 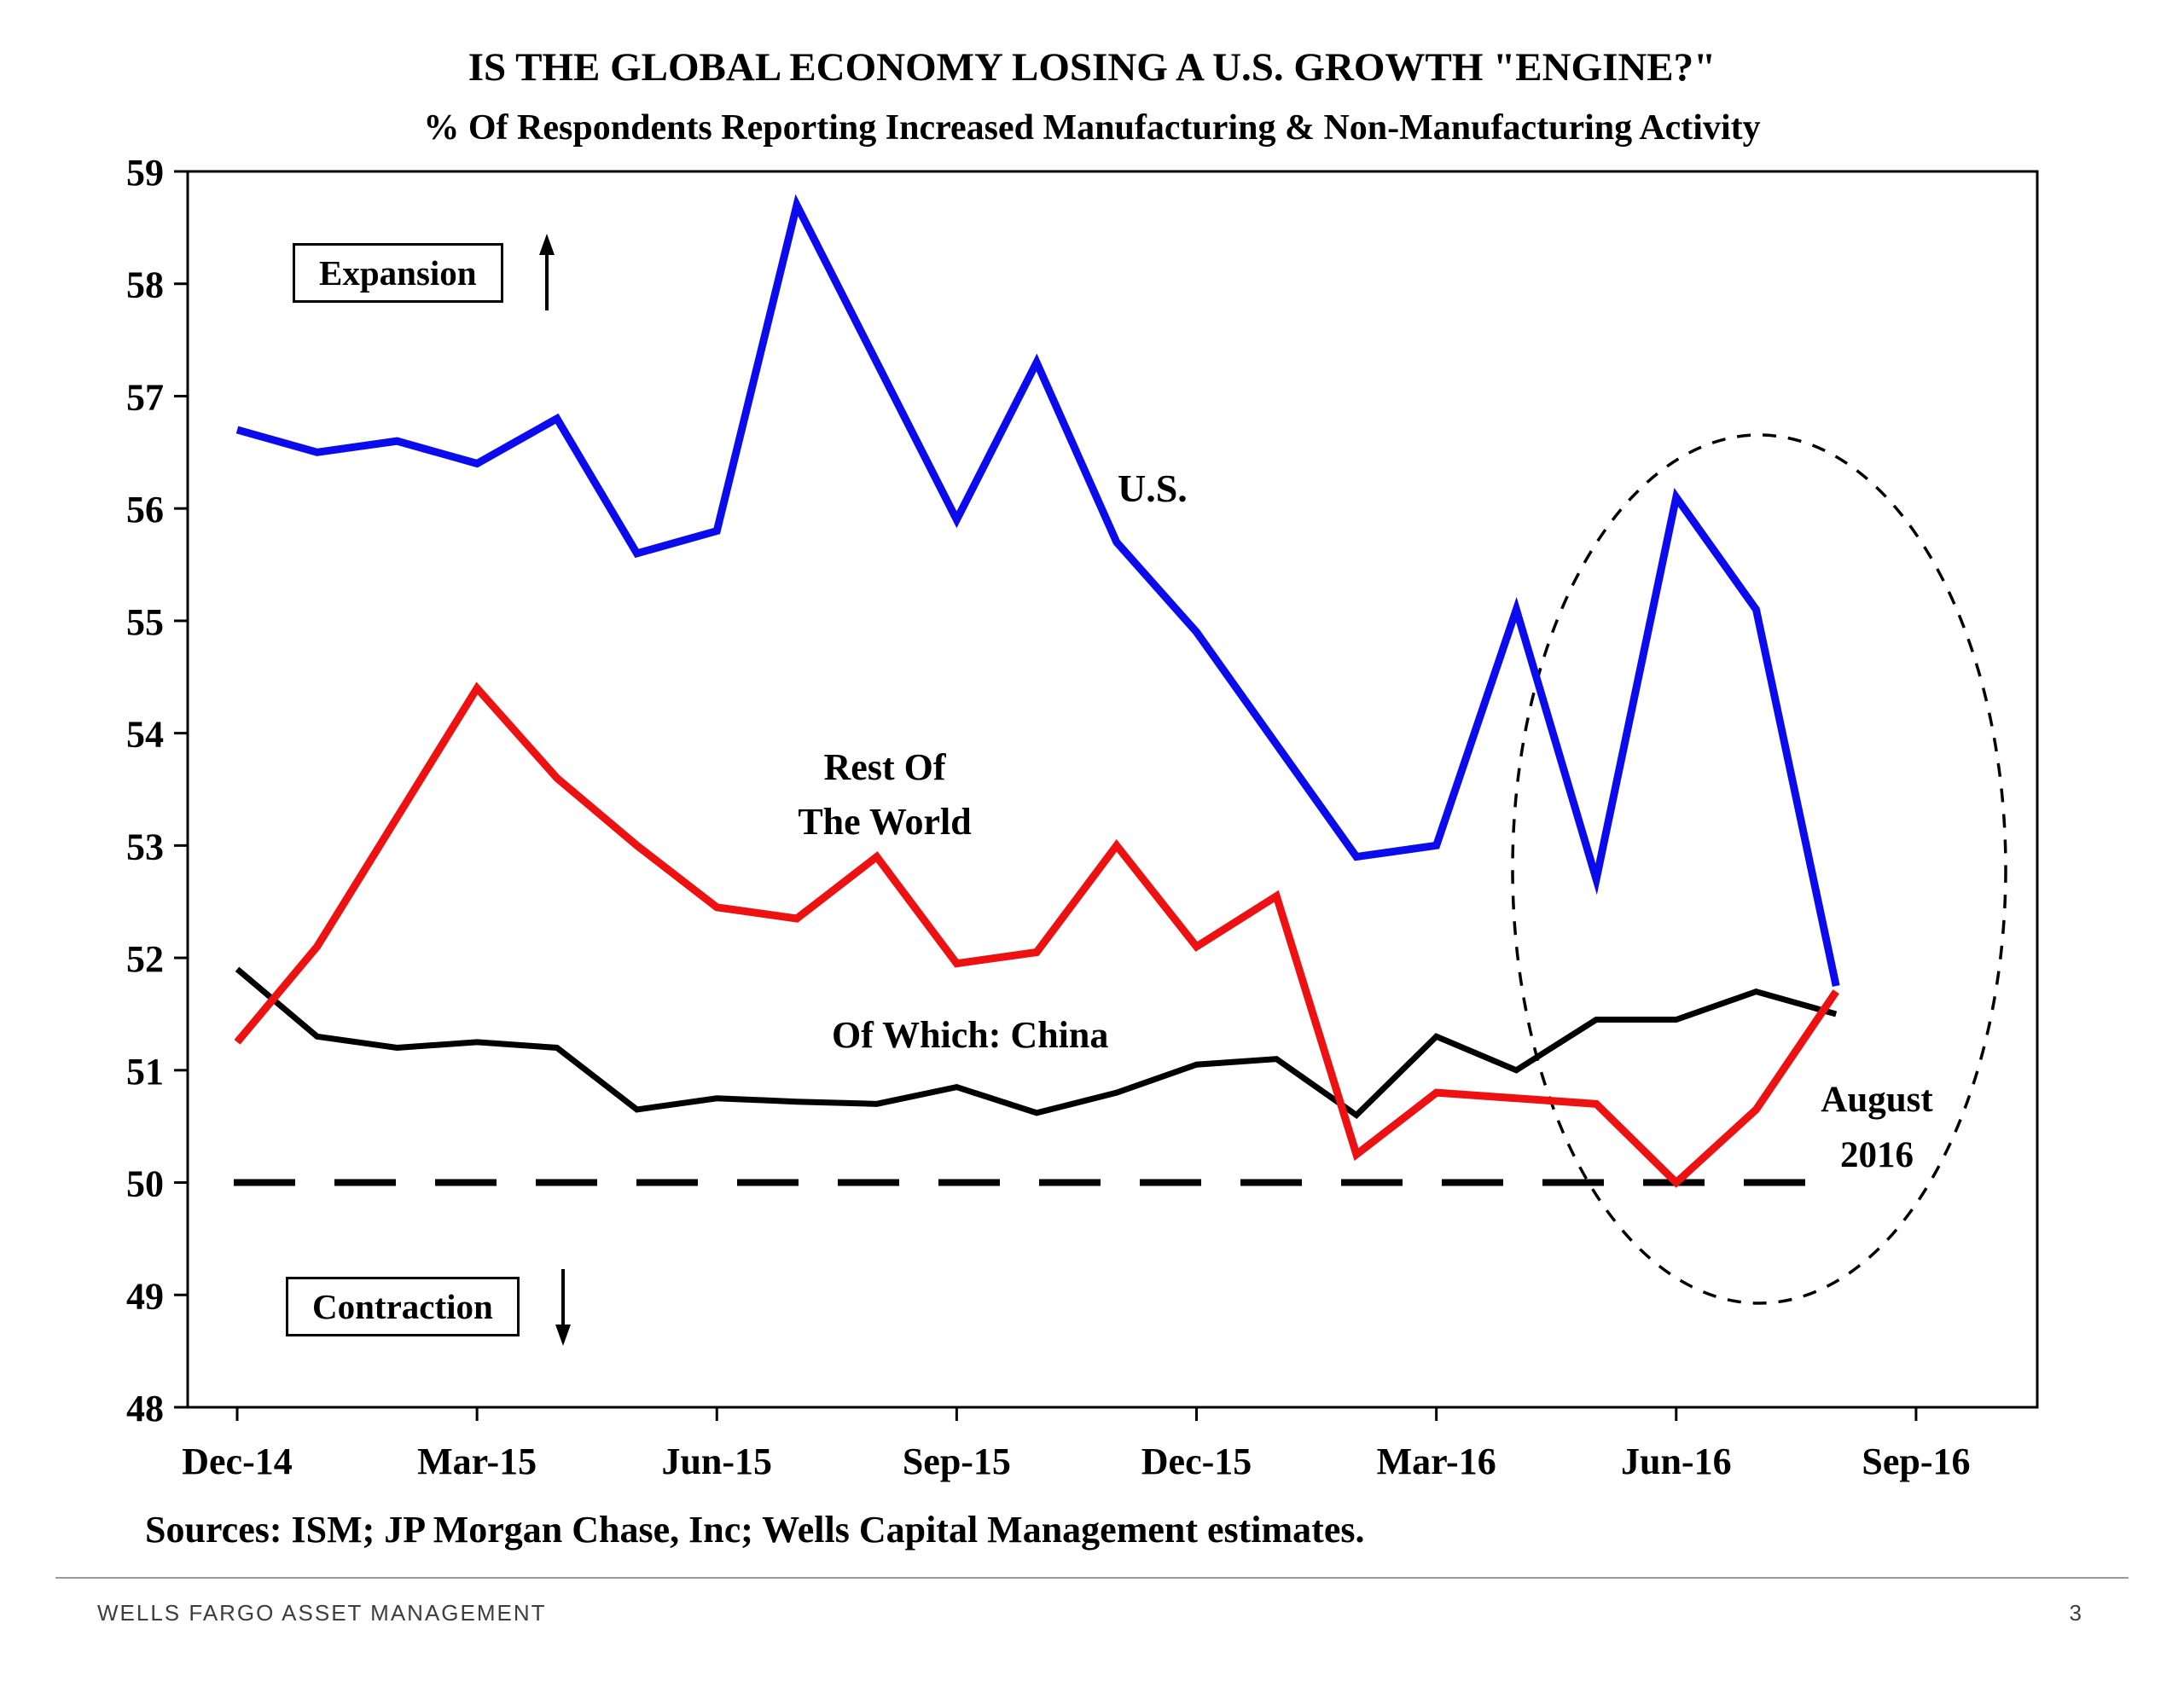 I want to click on expansion-label: Expansion, so click(x=398, y=273).